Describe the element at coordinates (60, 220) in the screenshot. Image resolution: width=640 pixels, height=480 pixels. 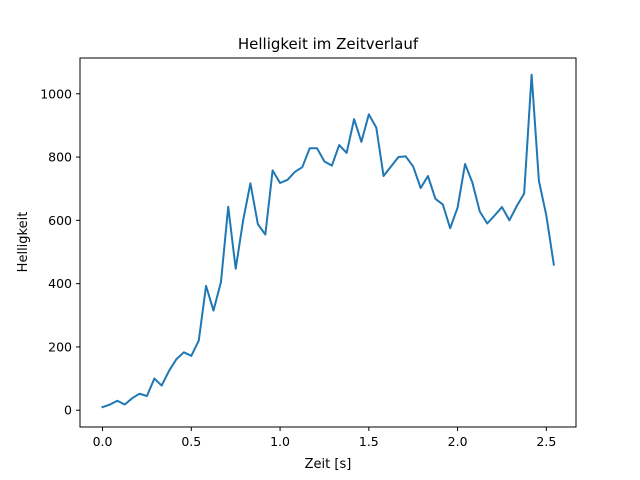
I see `y-tick-label: 600` at that location.